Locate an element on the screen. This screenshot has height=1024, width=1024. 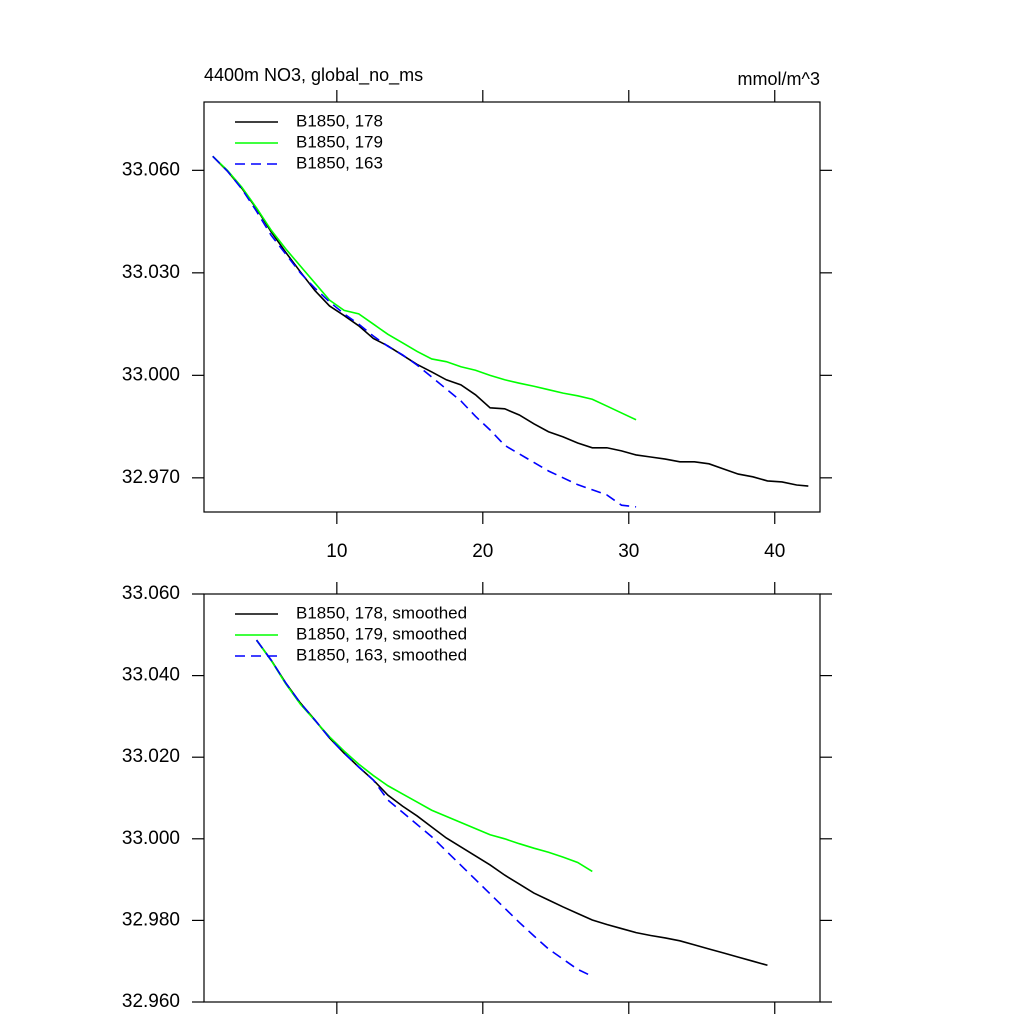
legend-label: B1850, 163 is located at coordinates (339, 162).